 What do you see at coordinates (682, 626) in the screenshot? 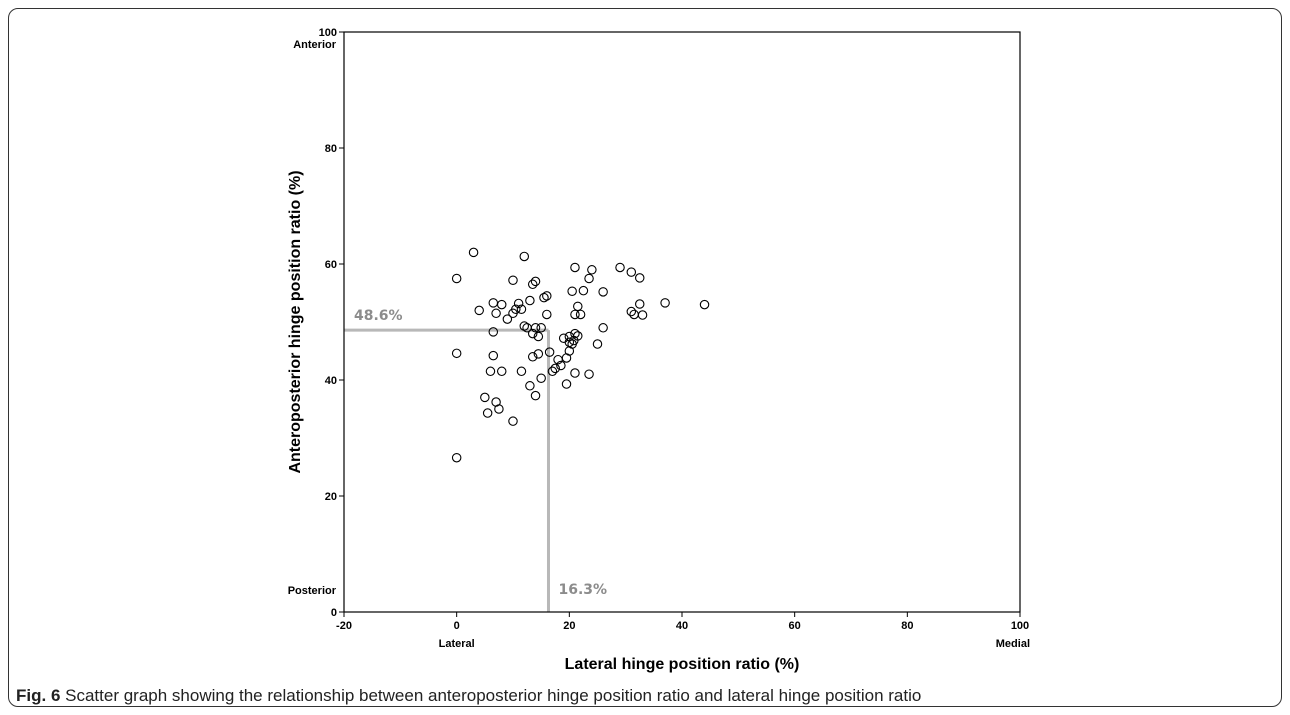
I see `x-tick-label: 40` at bounding box center [682, 626].